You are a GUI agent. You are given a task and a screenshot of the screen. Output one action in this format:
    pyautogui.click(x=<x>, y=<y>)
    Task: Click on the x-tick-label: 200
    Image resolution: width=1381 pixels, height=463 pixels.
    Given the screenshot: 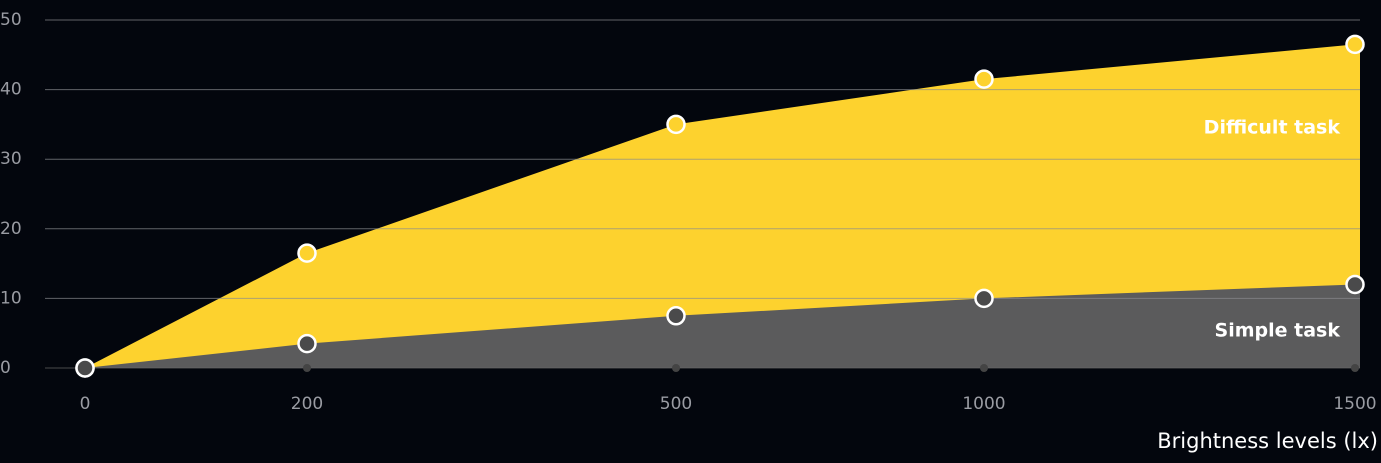 What is the action you would take?
    pyautogui.click(x=307, y=404)
    